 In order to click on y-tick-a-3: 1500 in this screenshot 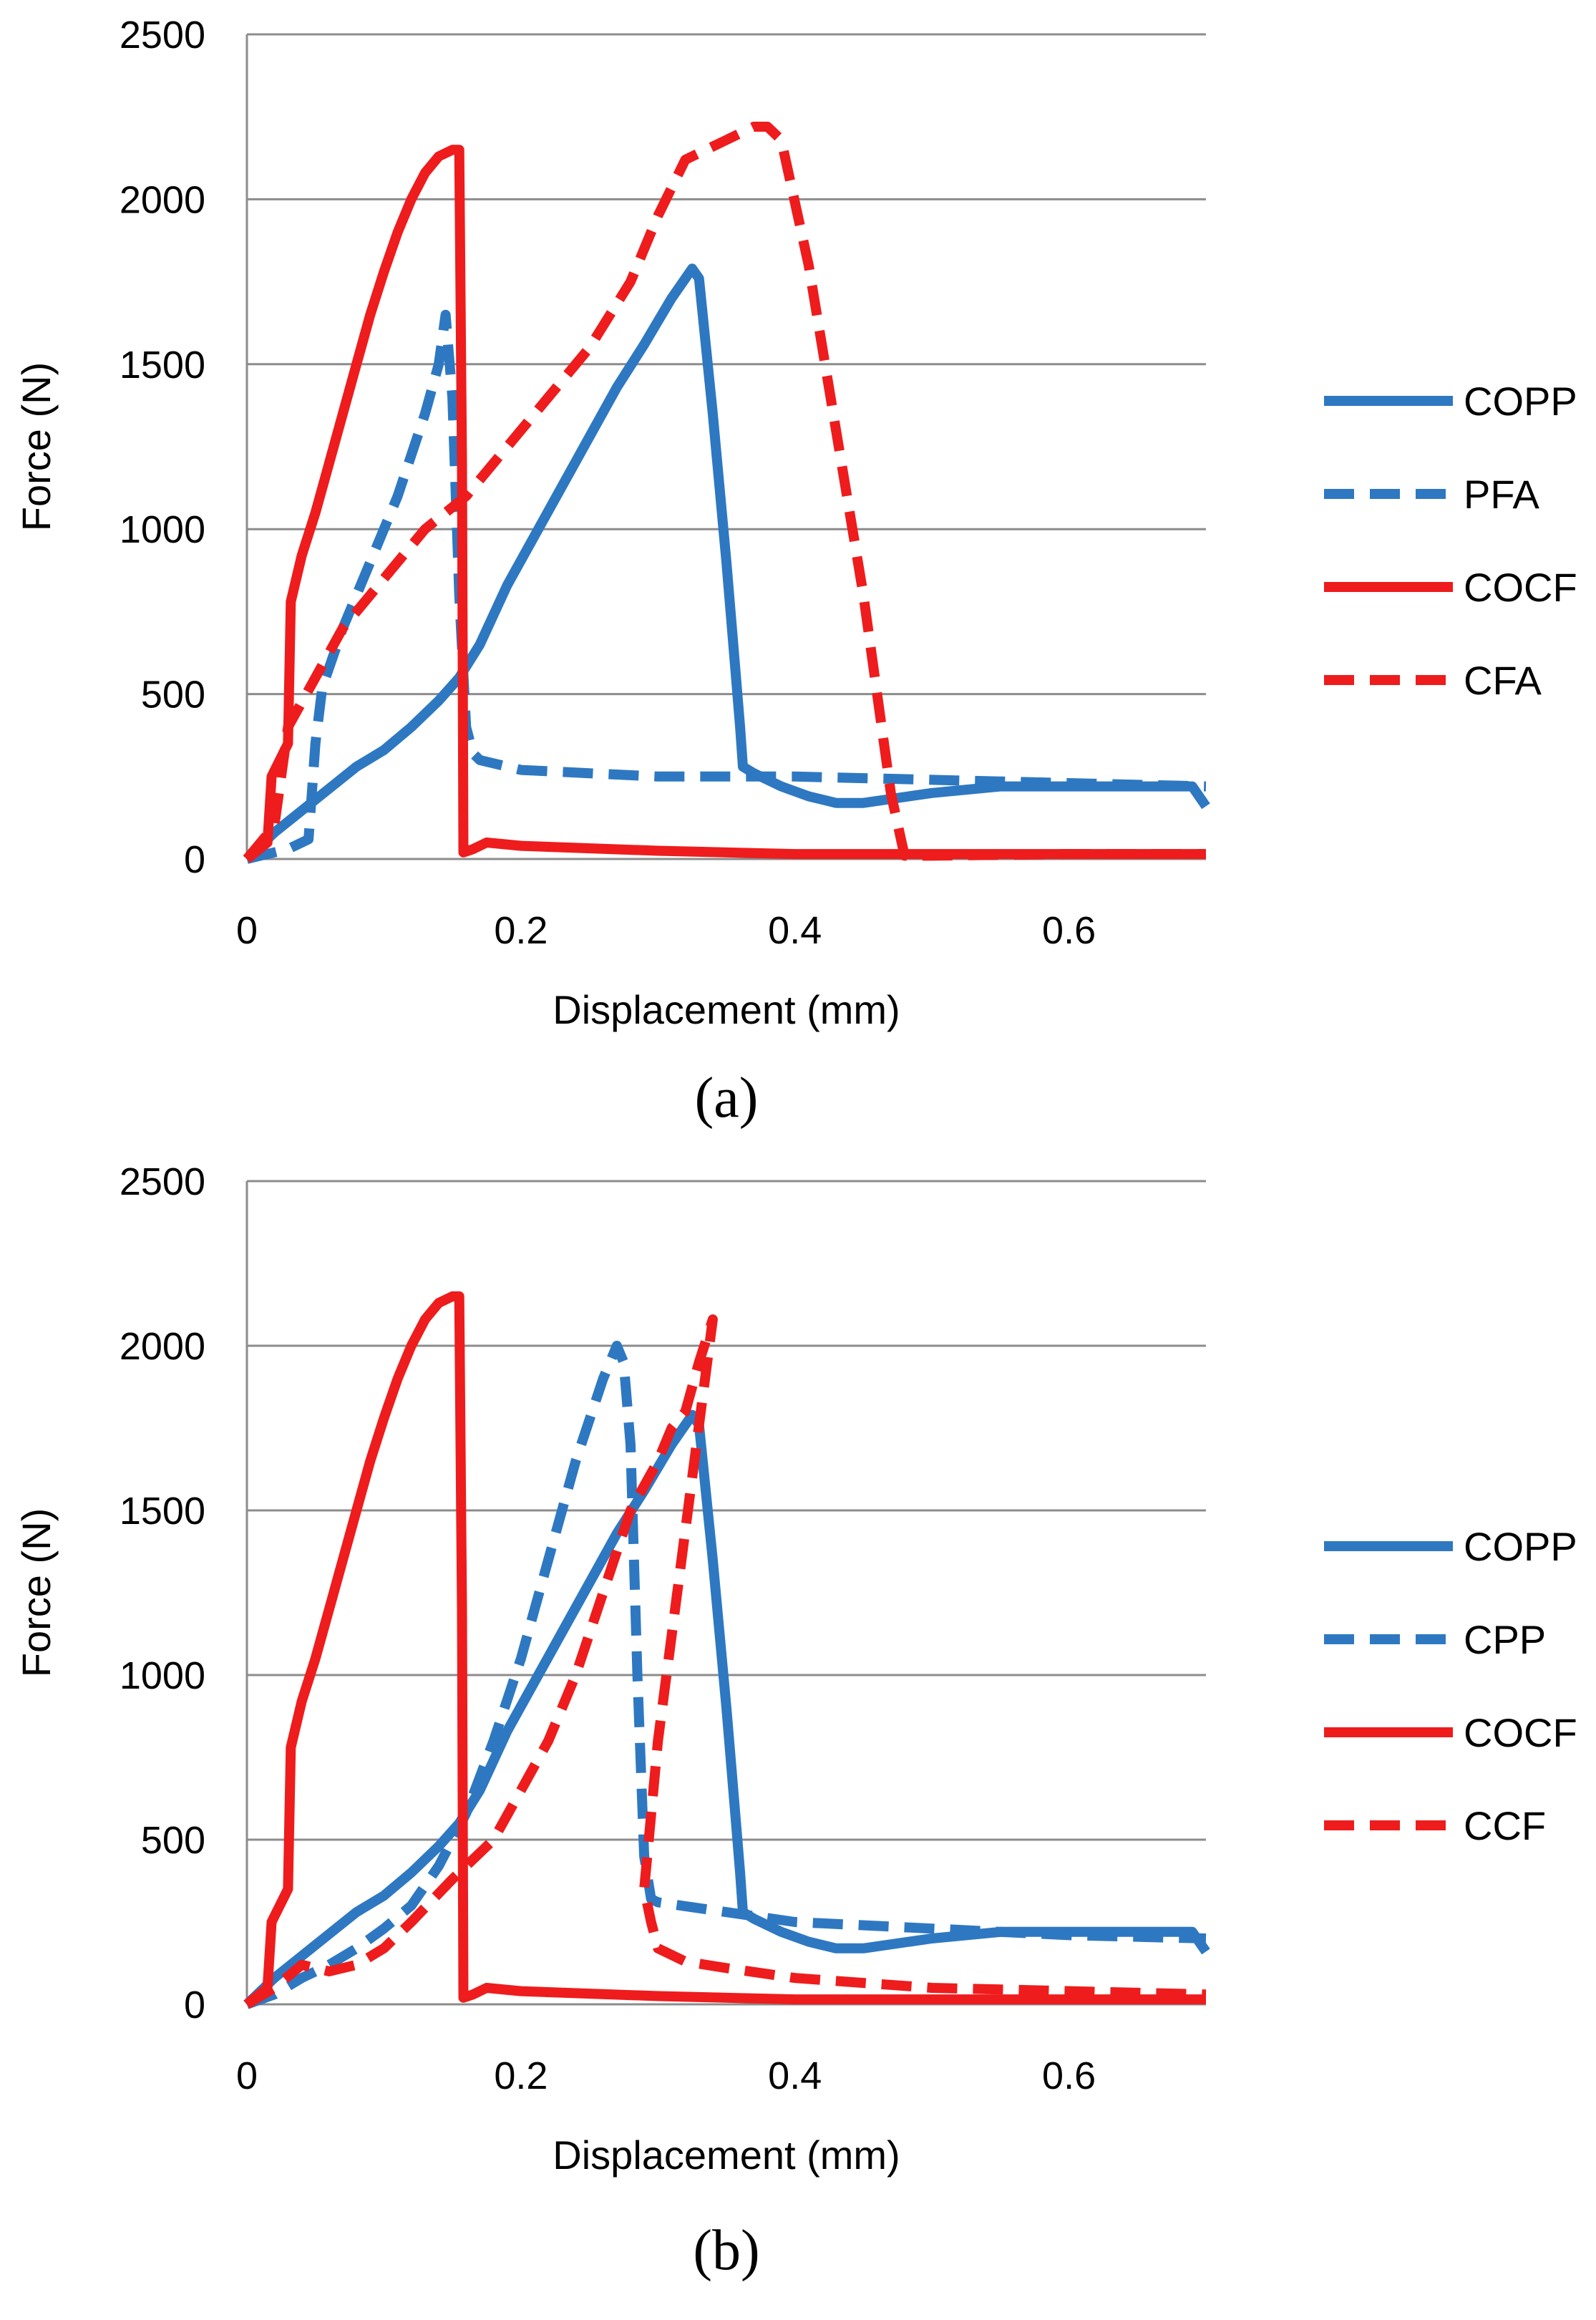, I will do `click(162, 365)`.